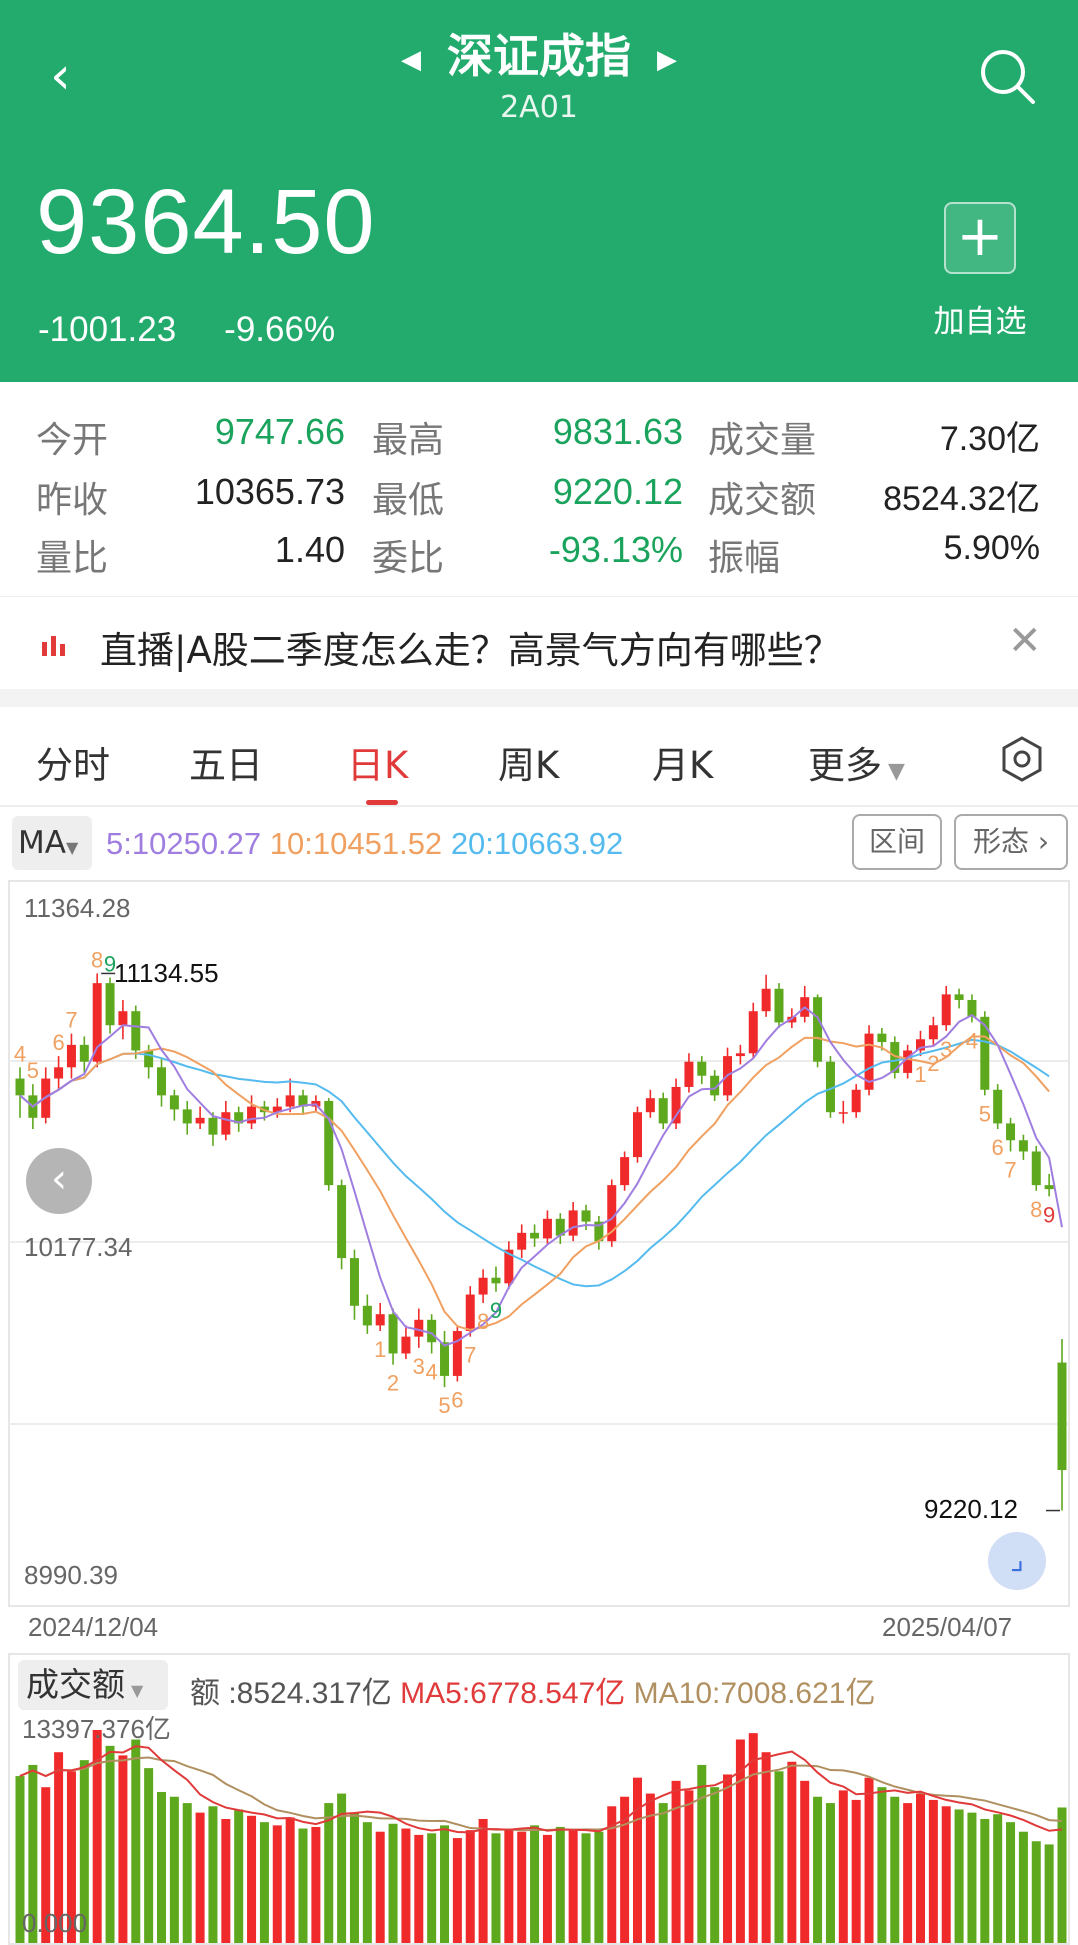  Describe the element at coordinates (1036, 1209) in the screenshot. I see `td-marker: 8` at that location.